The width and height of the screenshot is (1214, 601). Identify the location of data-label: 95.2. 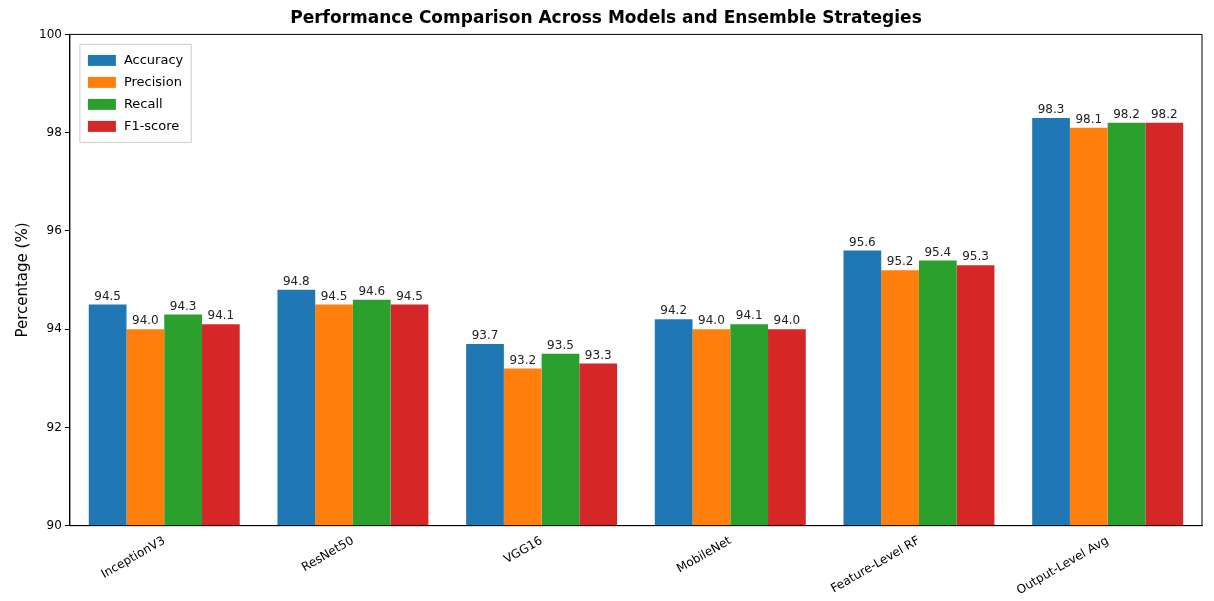
(900, 261).